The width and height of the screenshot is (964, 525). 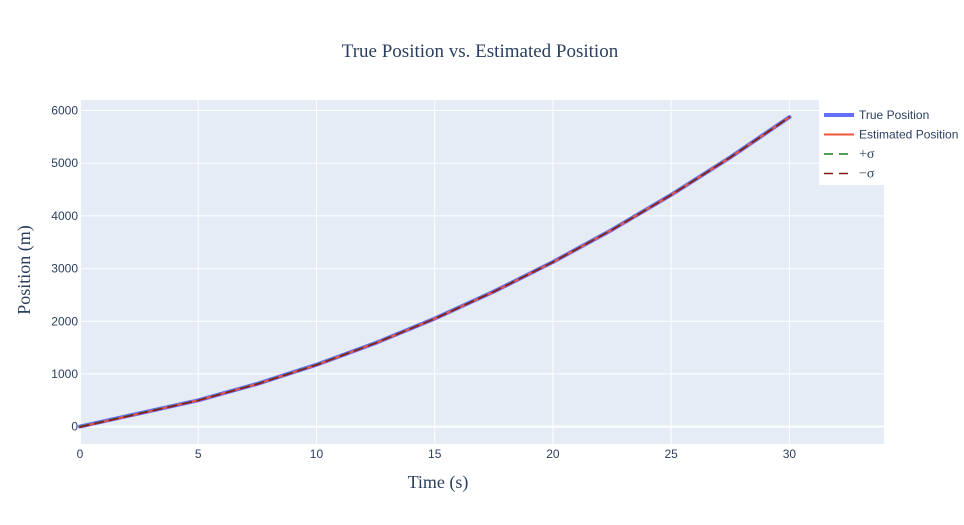 What do you see at coordinates (198, 454) in the screenshot?
I see `x-tick-label: 5` at bounding box center [198, 454].